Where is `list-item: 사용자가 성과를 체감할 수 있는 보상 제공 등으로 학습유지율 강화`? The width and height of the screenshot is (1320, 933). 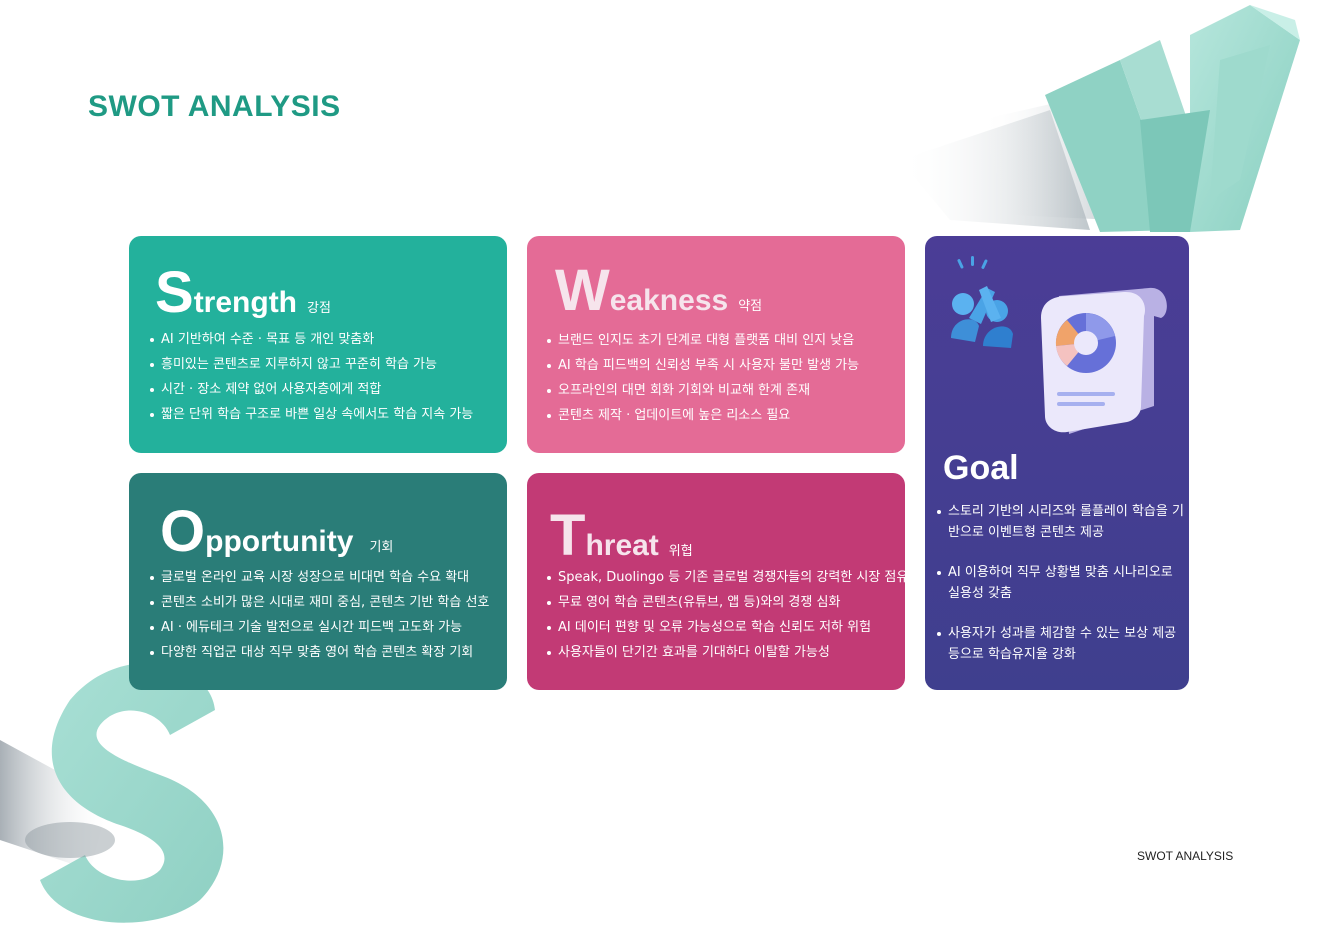 list-item: 사용자가 성과를 체감할 수 있는 보상 제공 등으로 학습유지율 강화 is located at coordinates (1061, 644).